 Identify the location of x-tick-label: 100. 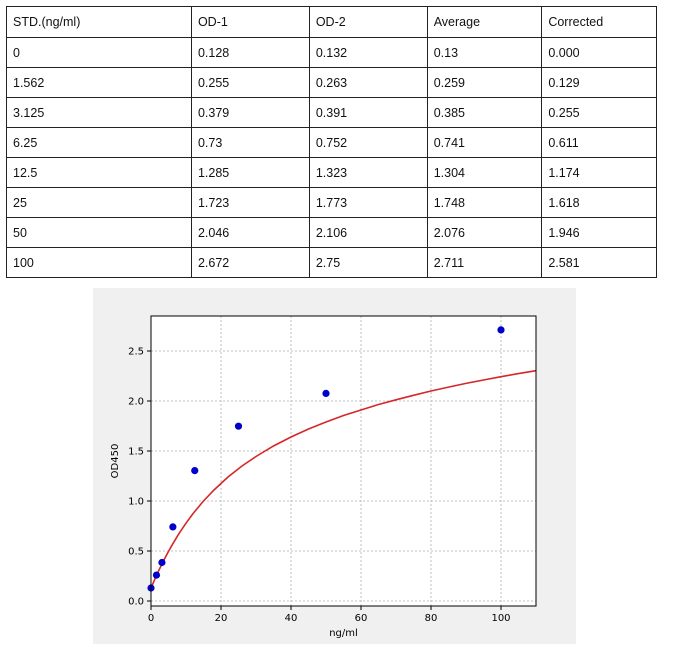
(500, 618).